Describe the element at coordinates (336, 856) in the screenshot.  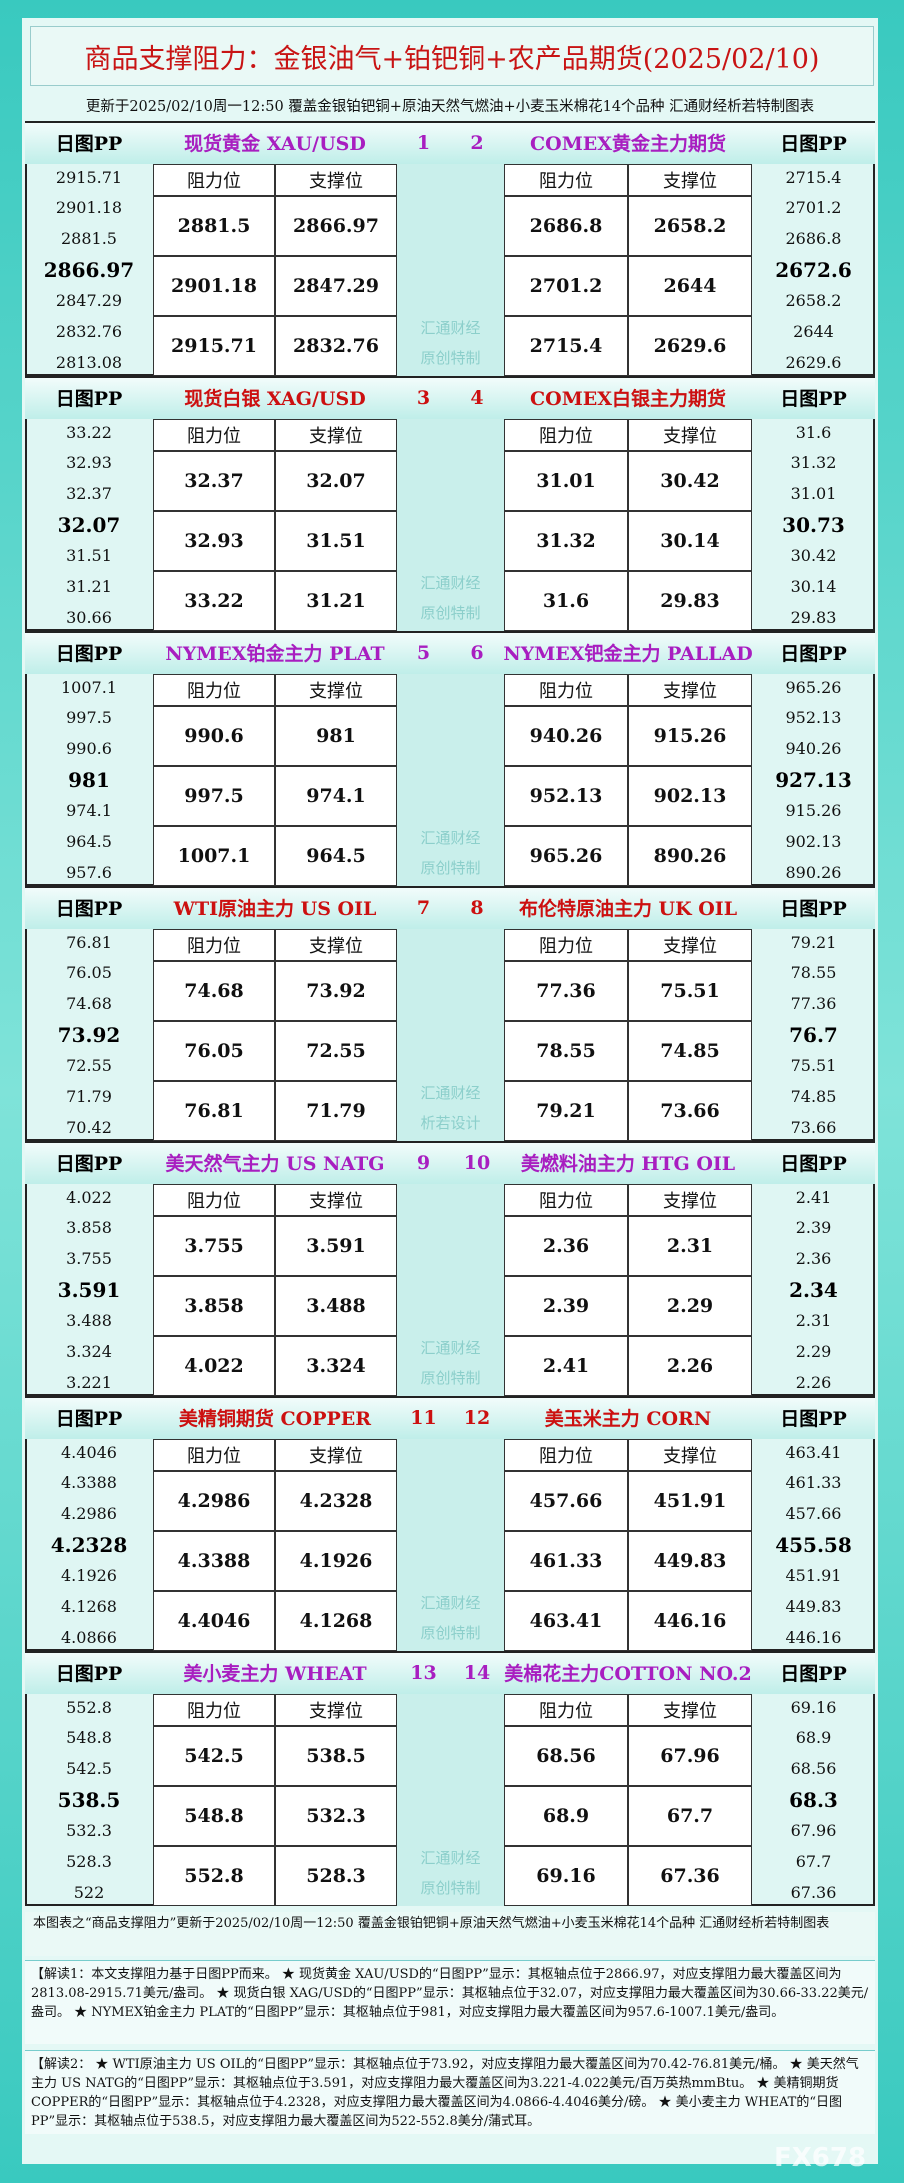
I see `support-value: 964.5` at that location.